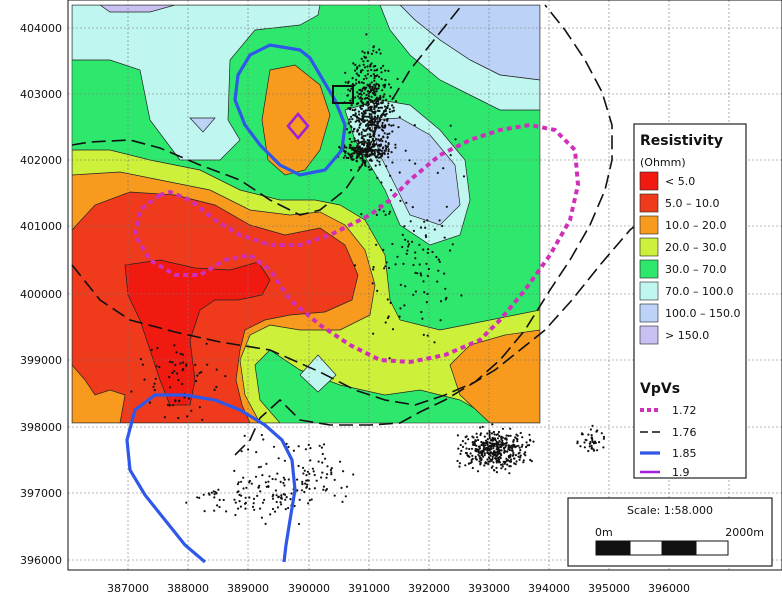 This screenshot has height=605, width=782. I want to click on x-tick-label: 396000, so click(669, 588).